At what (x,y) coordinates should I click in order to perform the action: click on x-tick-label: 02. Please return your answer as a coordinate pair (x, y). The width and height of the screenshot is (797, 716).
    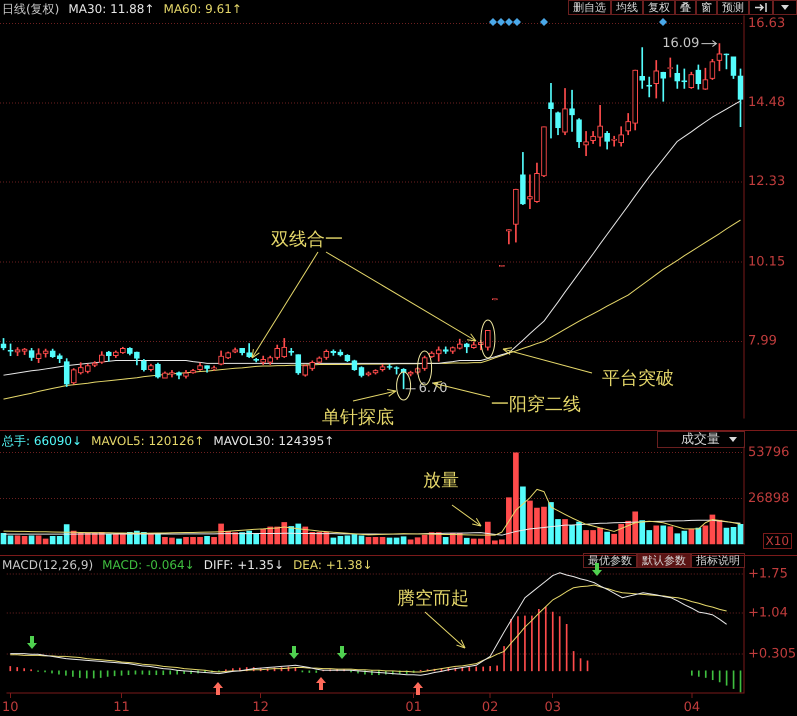
    Looking at the image, I should click on (490, 708).